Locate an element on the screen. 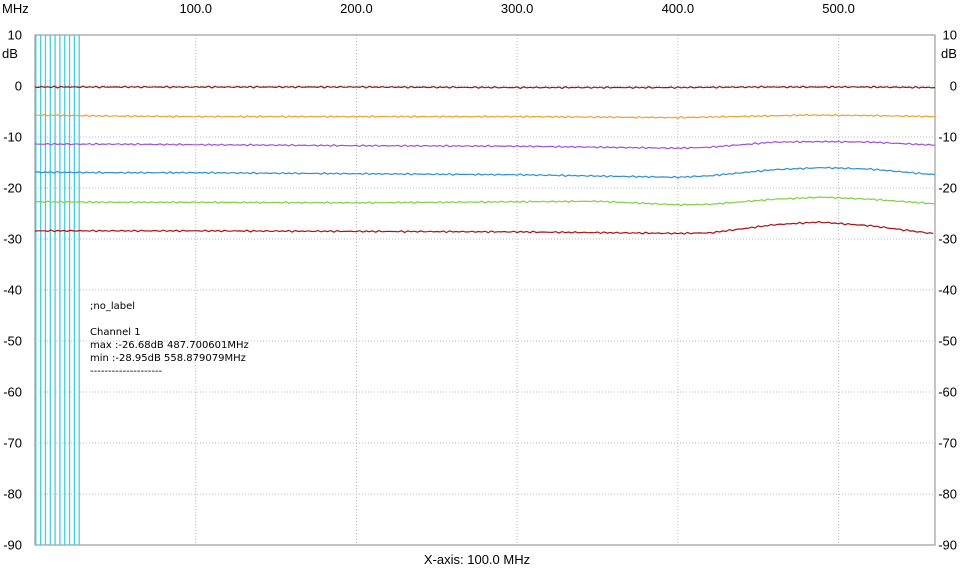  annotation-max: max :-26.68dB 487.700601MHz is located at coordinates (169, 345).